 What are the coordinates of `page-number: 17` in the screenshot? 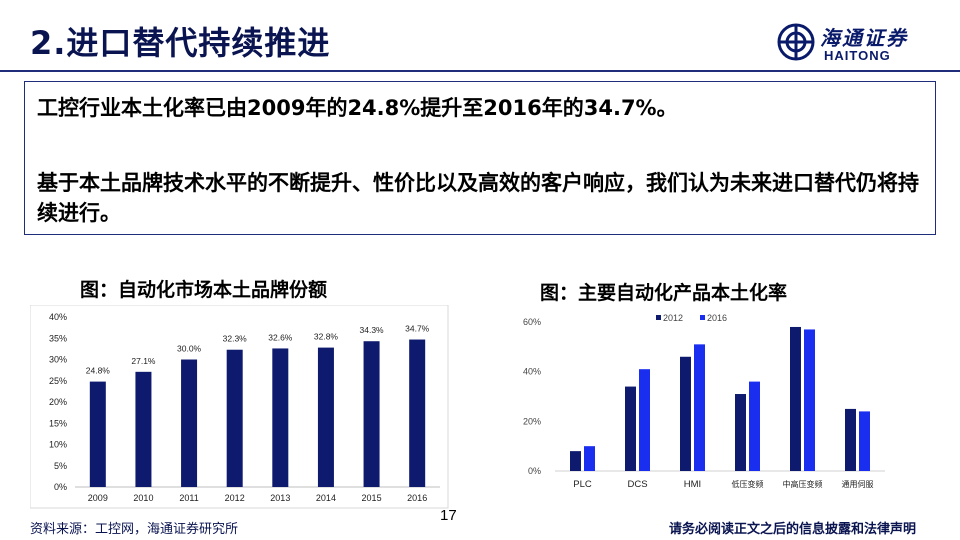 It's located at (448, 515).